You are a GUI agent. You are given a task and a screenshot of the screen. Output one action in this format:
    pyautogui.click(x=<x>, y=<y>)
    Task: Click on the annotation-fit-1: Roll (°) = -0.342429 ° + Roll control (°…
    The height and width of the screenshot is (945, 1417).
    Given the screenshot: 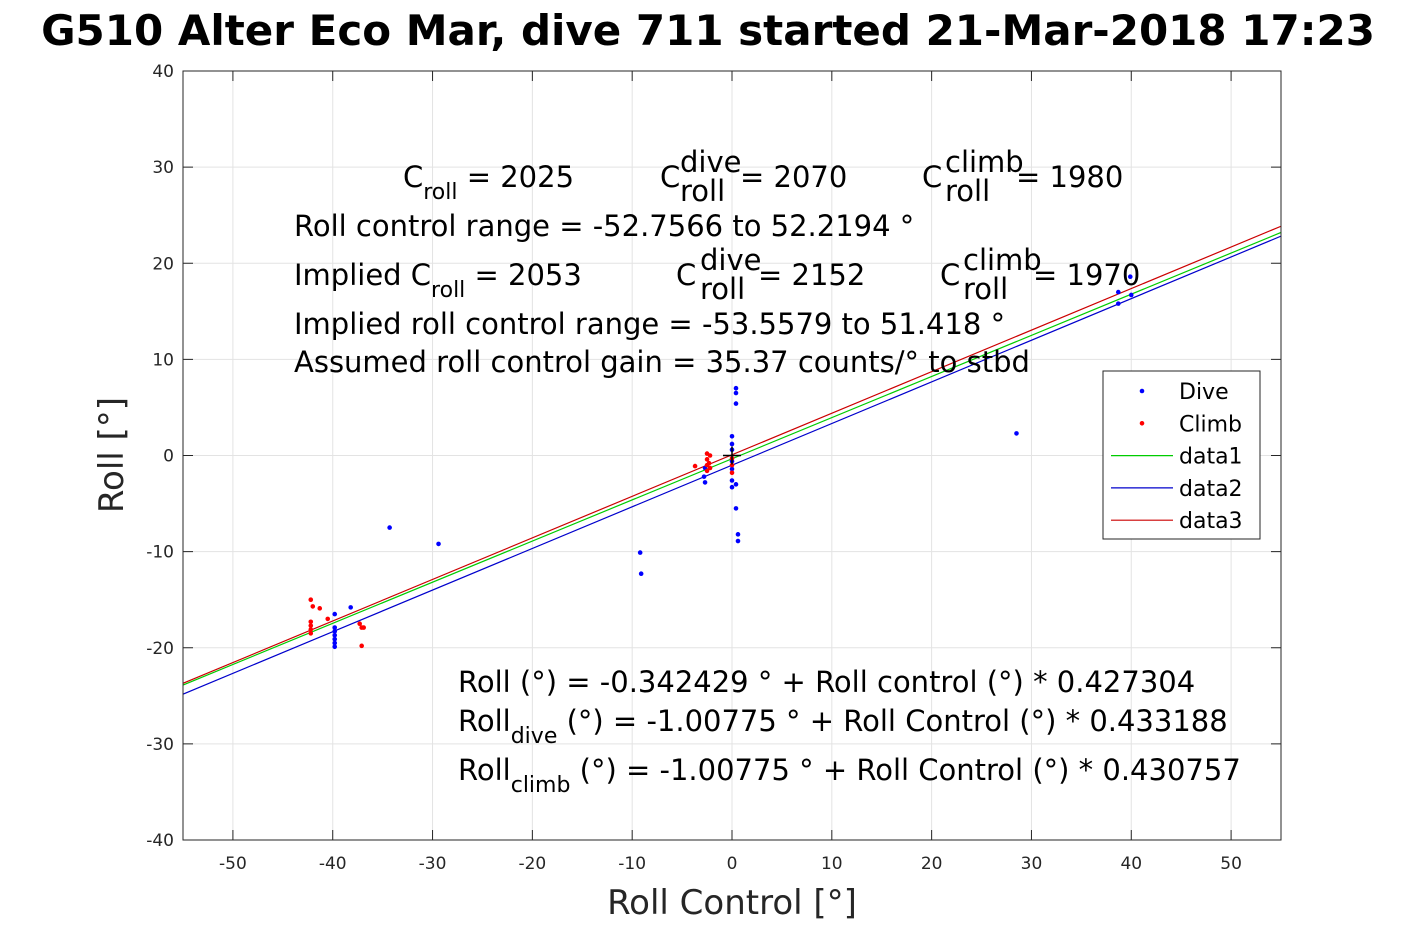 What is the action you would take?
    pyautogui.click(x=826, y=682)
    